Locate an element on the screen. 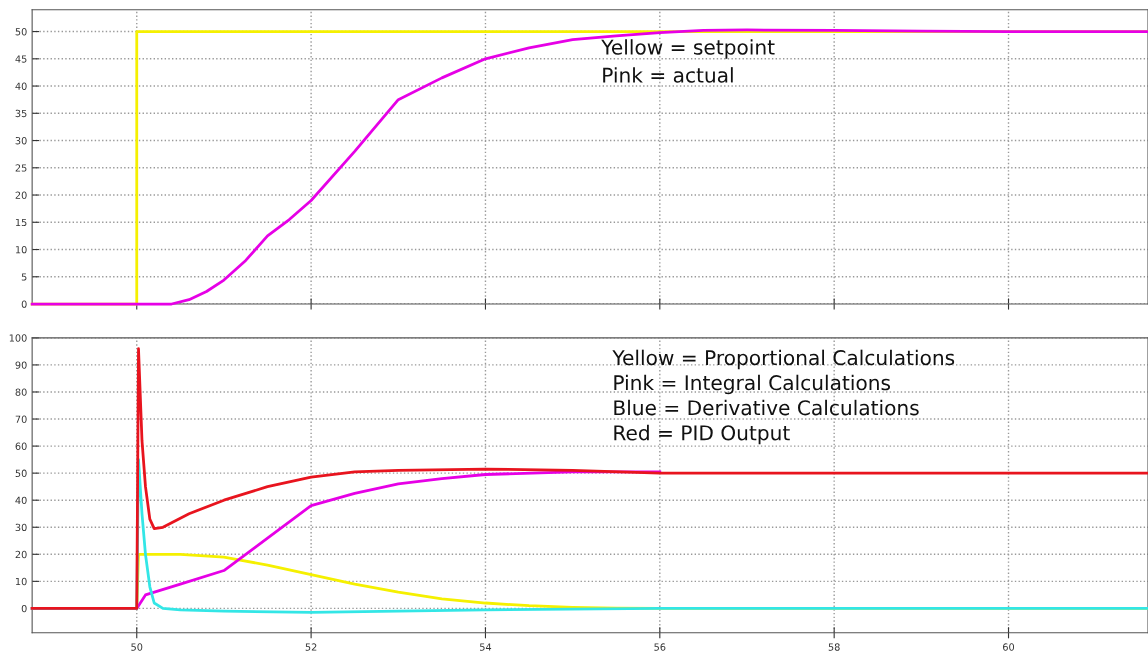 The image size is (1148, 651). x-tick-label: 56 is located at coordinates (660, 647).